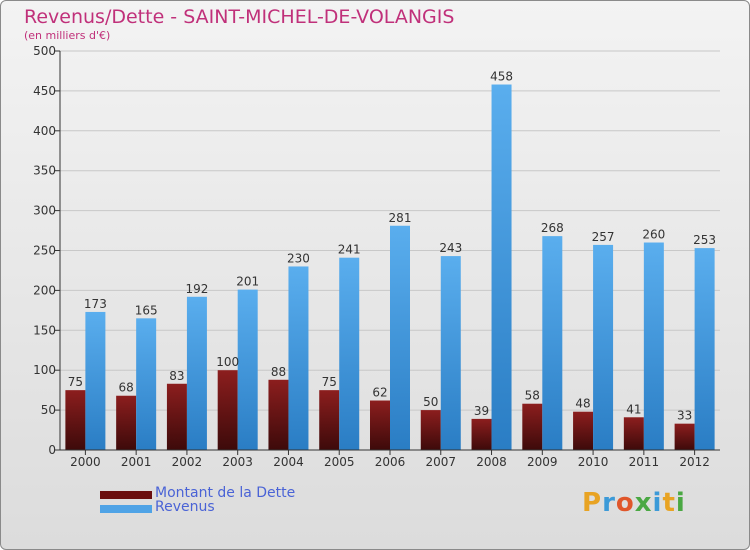  What do you see at coordinates (653, 235) in the screenshot?
I see `data-label: 260` at bounding box center [653, 235].